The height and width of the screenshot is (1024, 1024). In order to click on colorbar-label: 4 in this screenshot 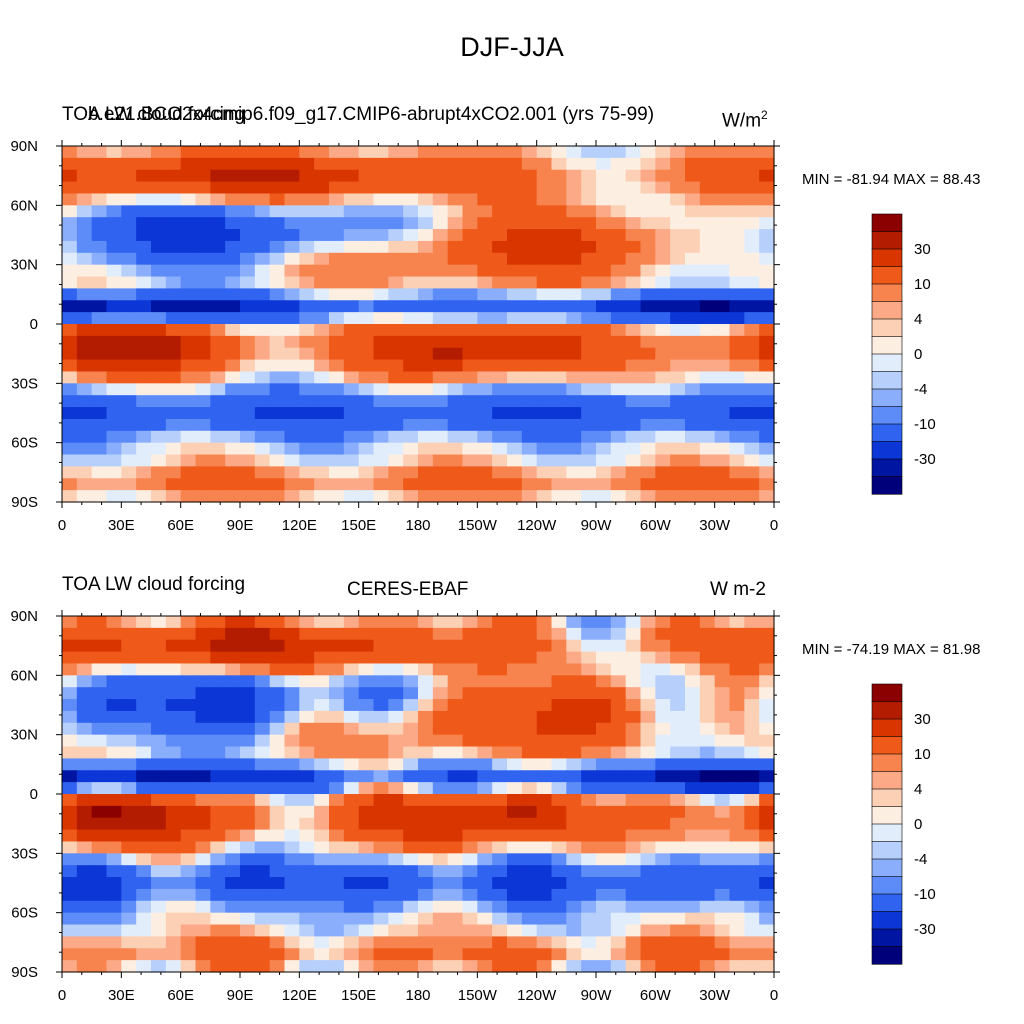, I will do `click(918, 789)`.